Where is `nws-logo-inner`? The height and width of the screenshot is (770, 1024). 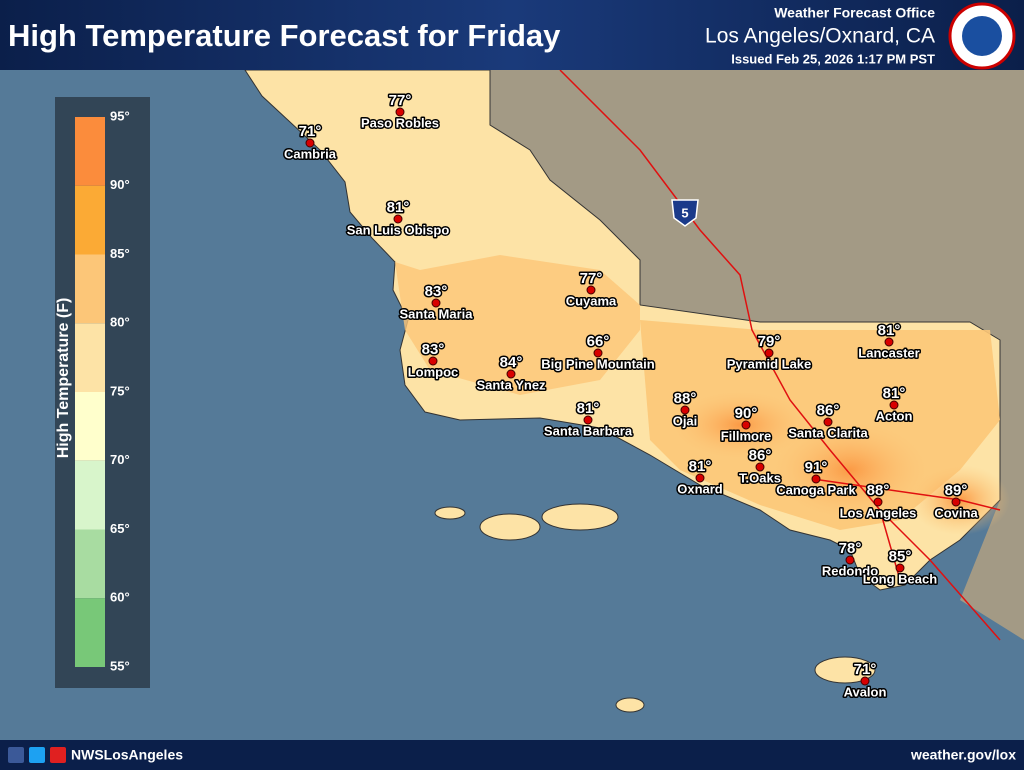 nws-logo-inner is located at coordinates (982, 36).